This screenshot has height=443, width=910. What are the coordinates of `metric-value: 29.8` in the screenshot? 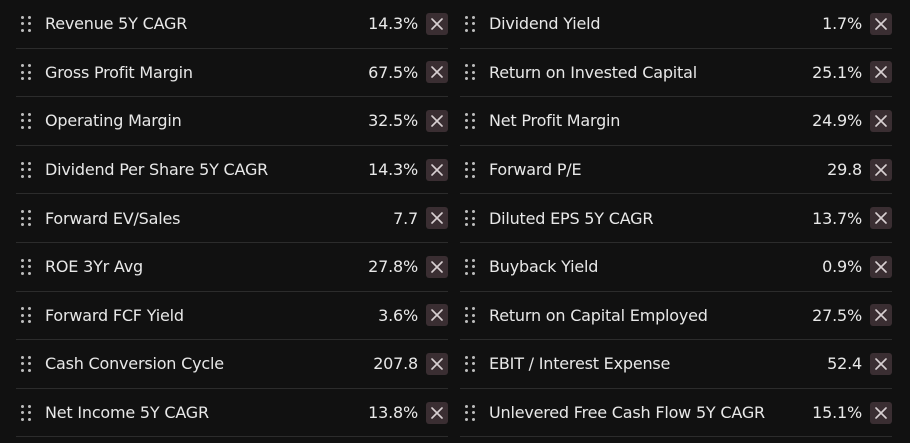 It's located at (844, 170).